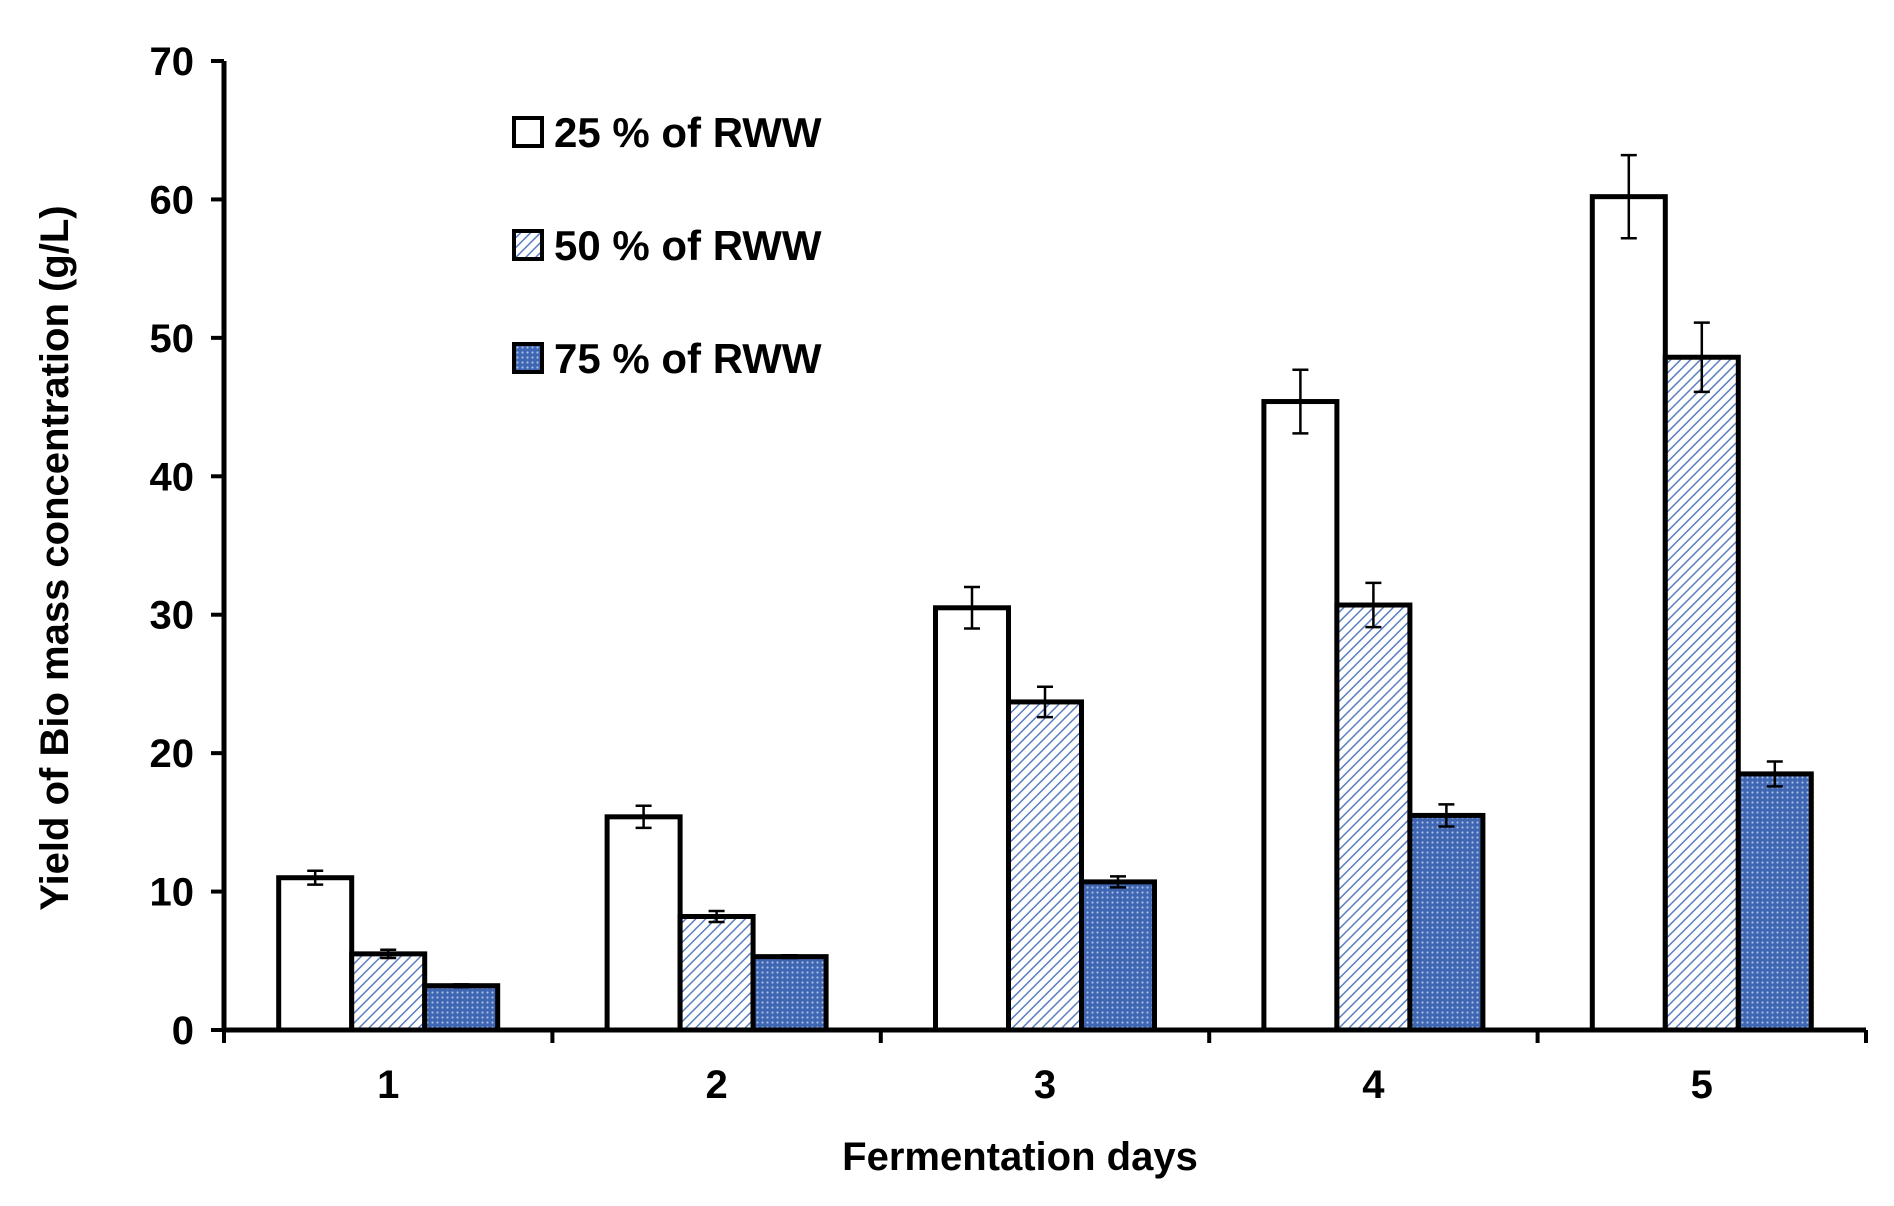 The width and height of the screenshot is (1894, 1206). What do you see at coordinates (172, 200) in the screenshot?
I see `y-tick-label-60: 60` at bounding box center [172, 200].